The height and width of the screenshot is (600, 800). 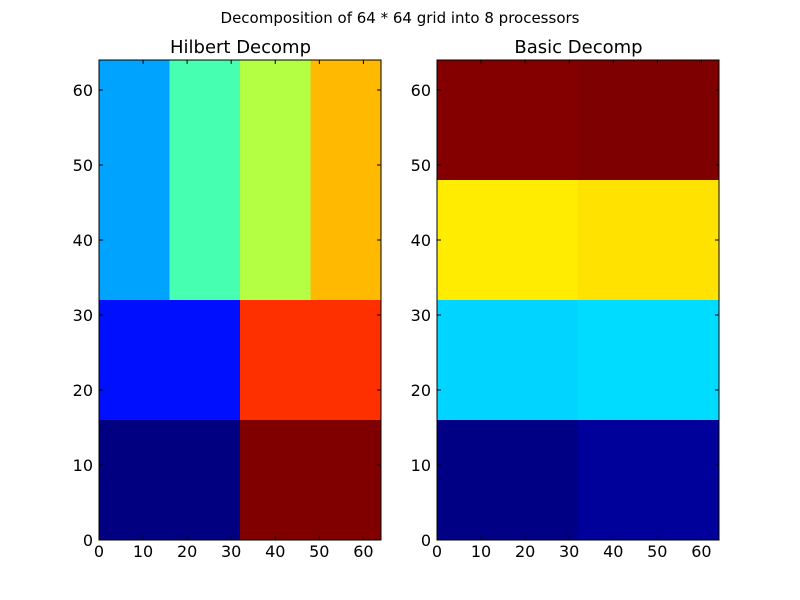 I want to click on hilbert-xtick-label-4: 40, so click(x=275, y=551).